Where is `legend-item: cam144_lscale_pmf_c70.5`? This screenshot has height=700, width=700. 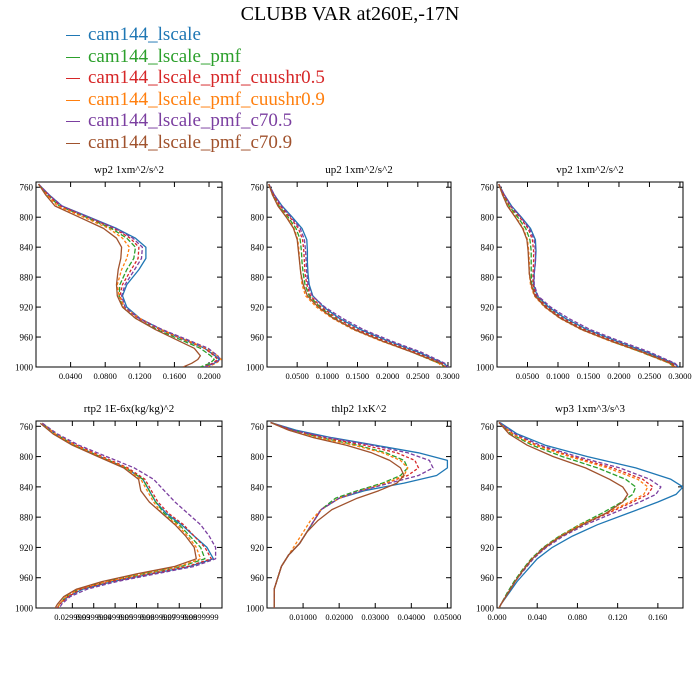
legend-item: cam144_lscale_pmf_c70.5 is located at coordinates (195, 121).